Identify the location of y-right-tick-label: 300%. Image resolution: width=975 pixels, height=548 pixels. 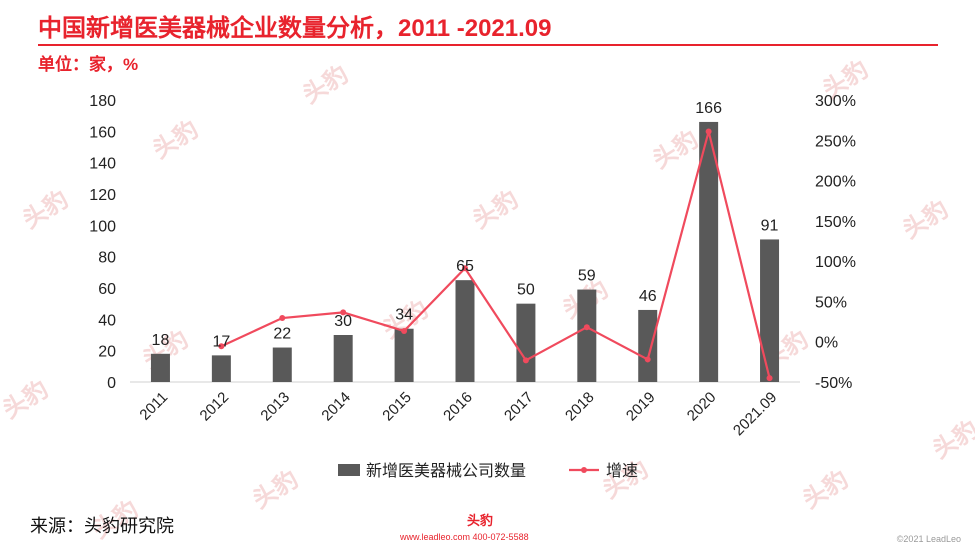
(835, 101).